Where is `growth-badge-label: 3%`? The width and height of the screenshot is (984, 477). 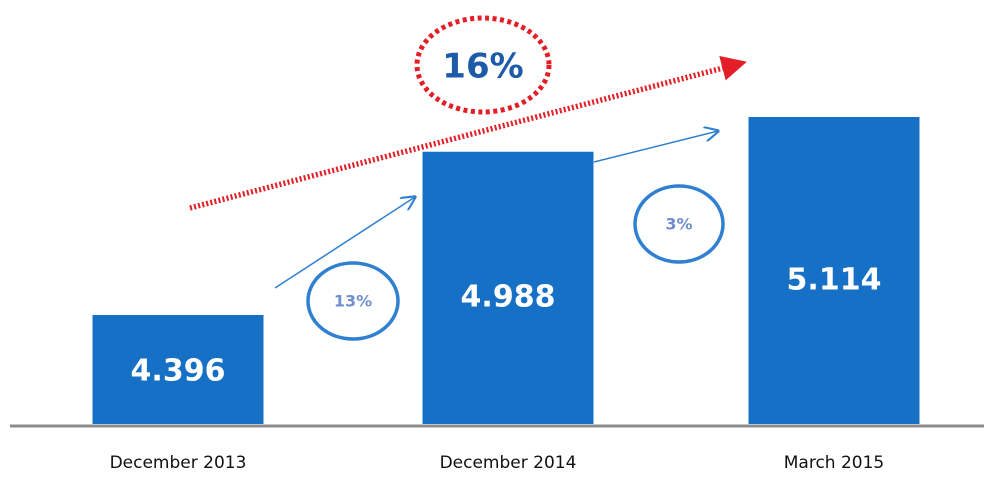
growth-badge-label: 3% is located at coordinates (678, 224).